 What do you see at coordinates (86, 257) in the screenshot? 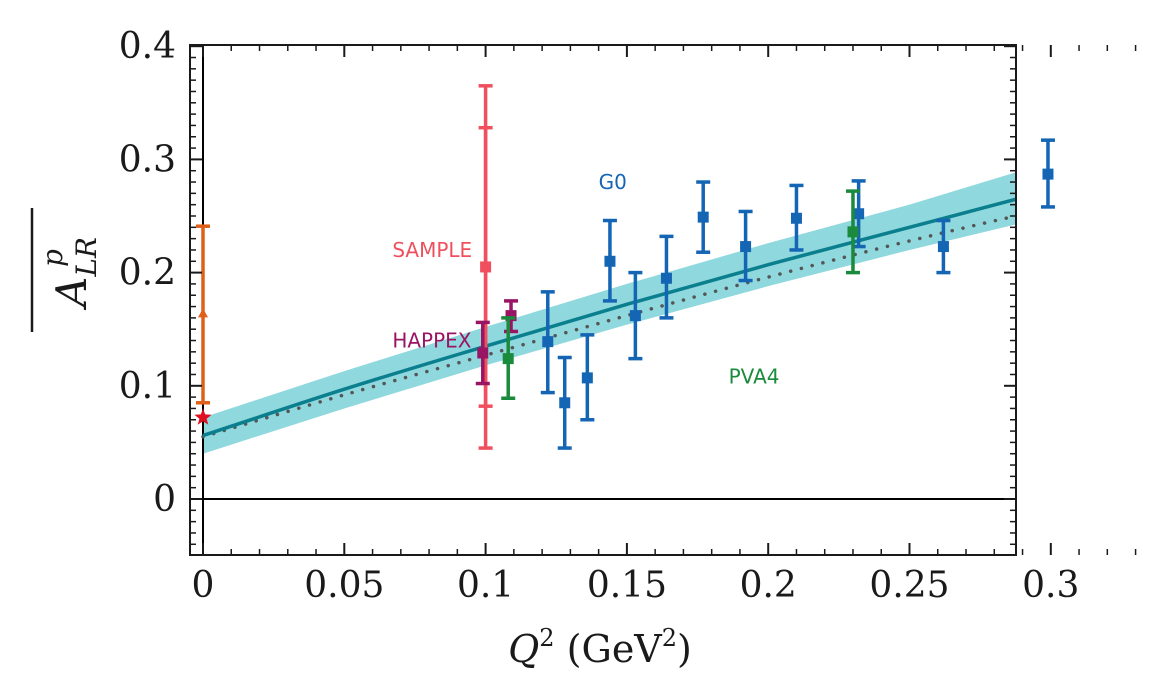
I see `y-axis-title-sub: LR` at bounding box center [86, 257].